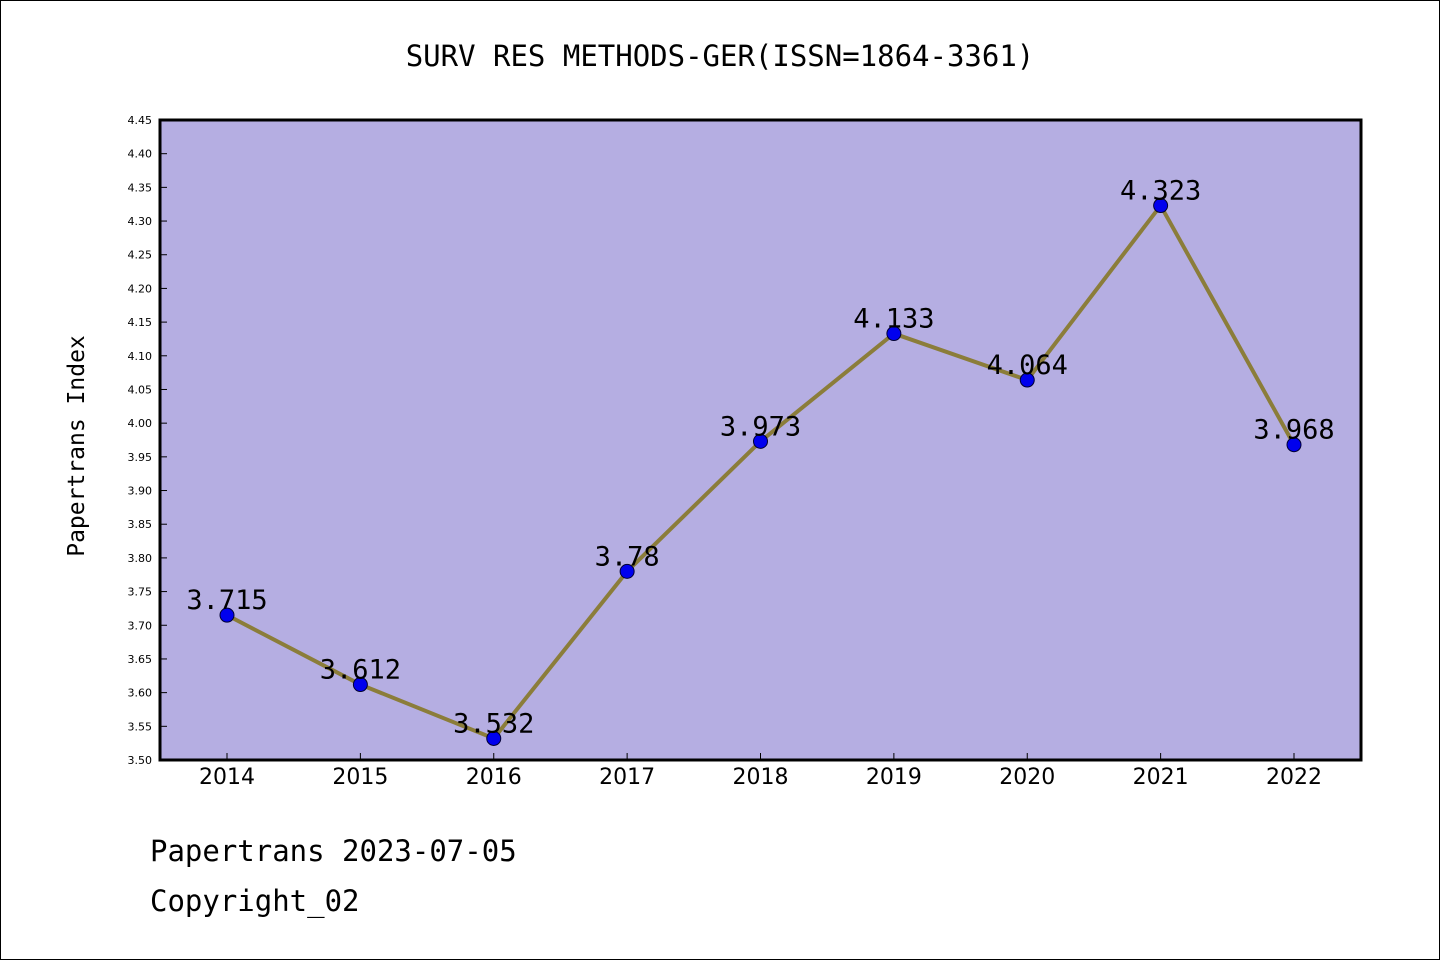 The height and width of the screenshot is (960, 1440). I want to click on y-axis-label: Papertrans Index, so click(77, 446).